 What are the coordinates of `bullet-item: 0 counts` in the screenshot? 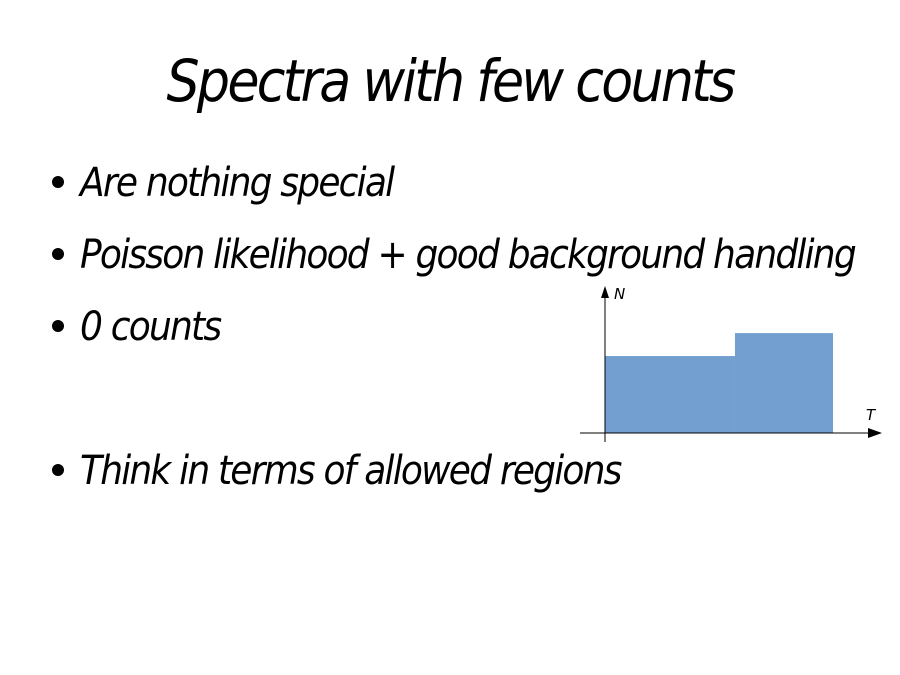 It's located at (144, 327).